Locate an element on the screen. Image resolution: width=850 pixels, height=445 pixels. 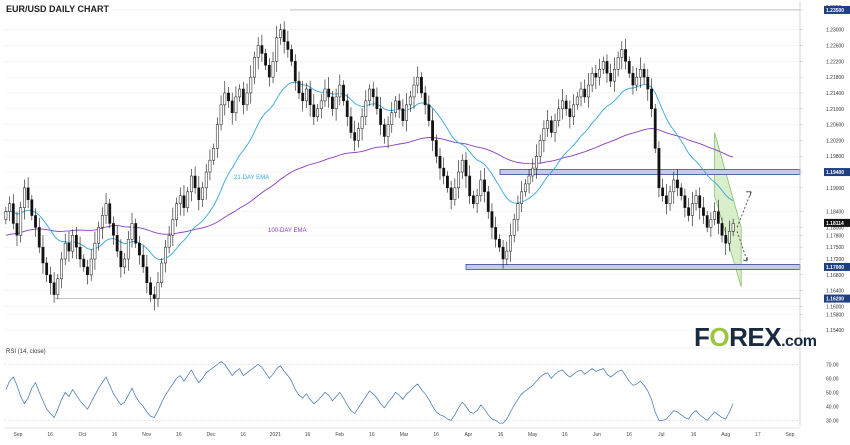
price-badge-bg is located at coordinates (837, 172).